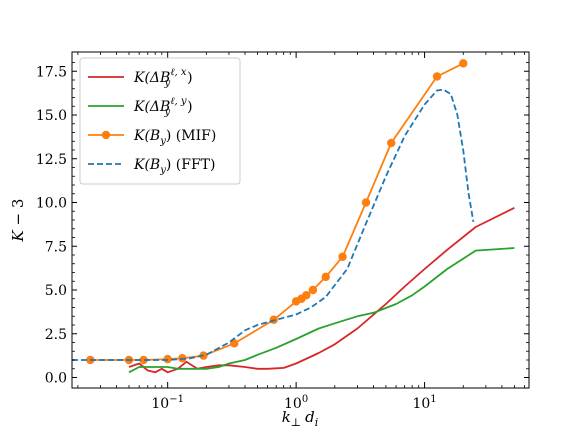 The height and width of the screenshot is (436, 581). What do you see at coordinates (18, 221) in the screenshot?
I see `y-axis-label: K − 3` at bounding box center [18, 221].